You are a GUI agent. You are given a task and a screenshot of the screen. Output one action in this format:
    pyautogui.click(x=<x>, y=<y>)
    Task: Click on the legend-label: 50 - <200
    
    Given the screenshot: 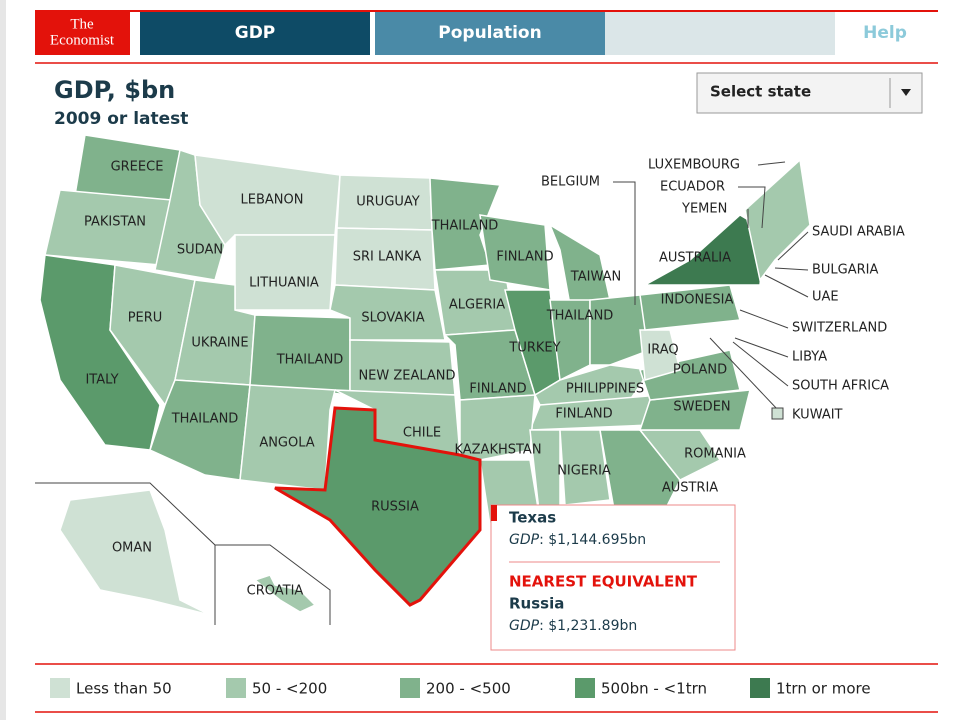 What is the action you would take?
    pyautogui.click(x=289, y=689)
    